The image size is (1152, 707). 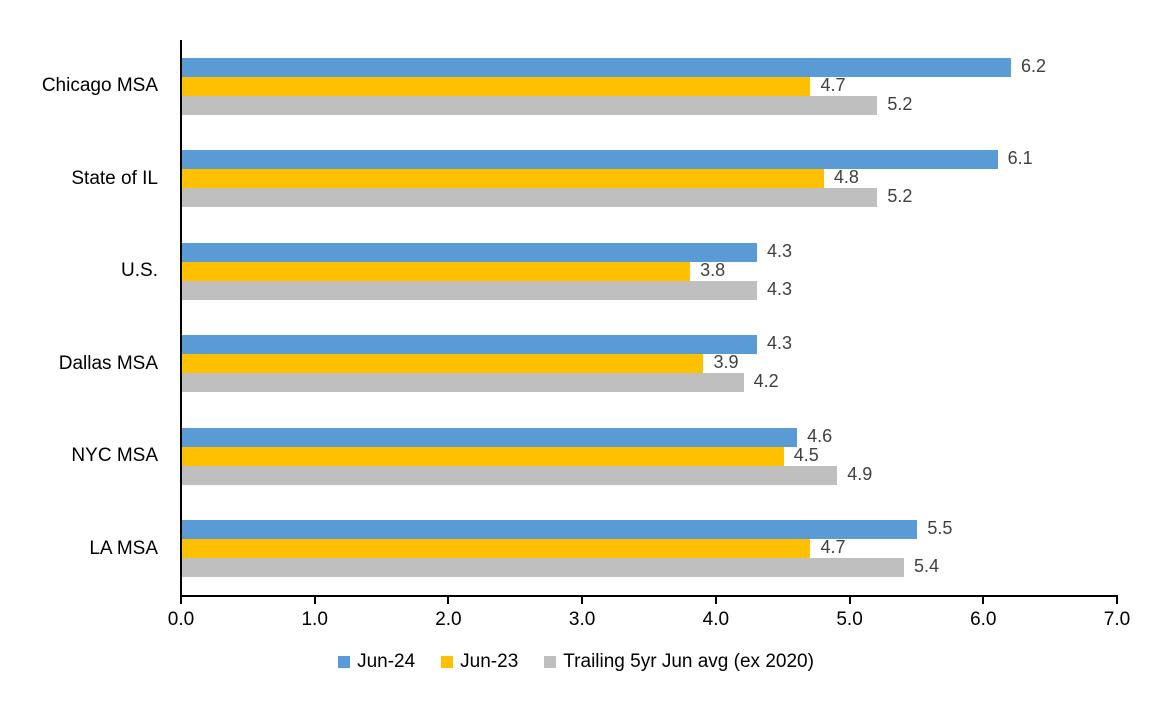 What do you see at coordinates (139, 271) in the screenshot?
I see `category-label-u-s: U.S.` at bounding box center [139, 271].